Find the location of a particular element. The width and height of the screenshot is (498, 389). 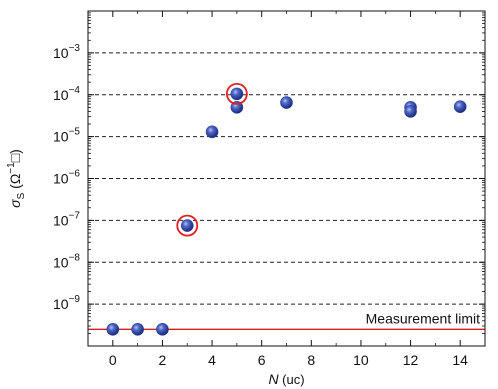

x-tick-label: 12 is located at coordinates (411, 360).